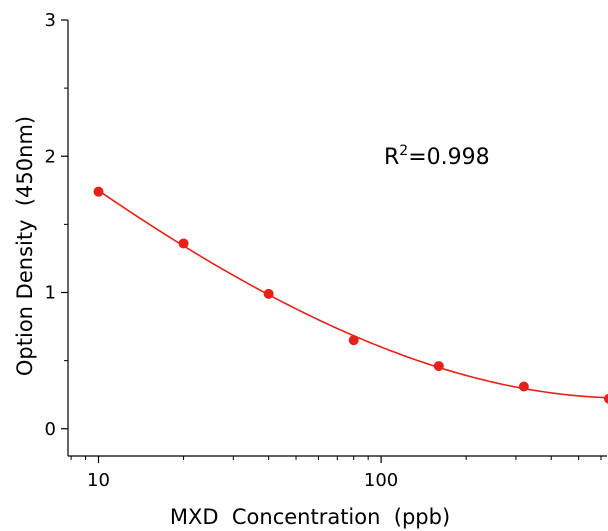  I want to click on r-squared-prefix: R, so click(391, 157).